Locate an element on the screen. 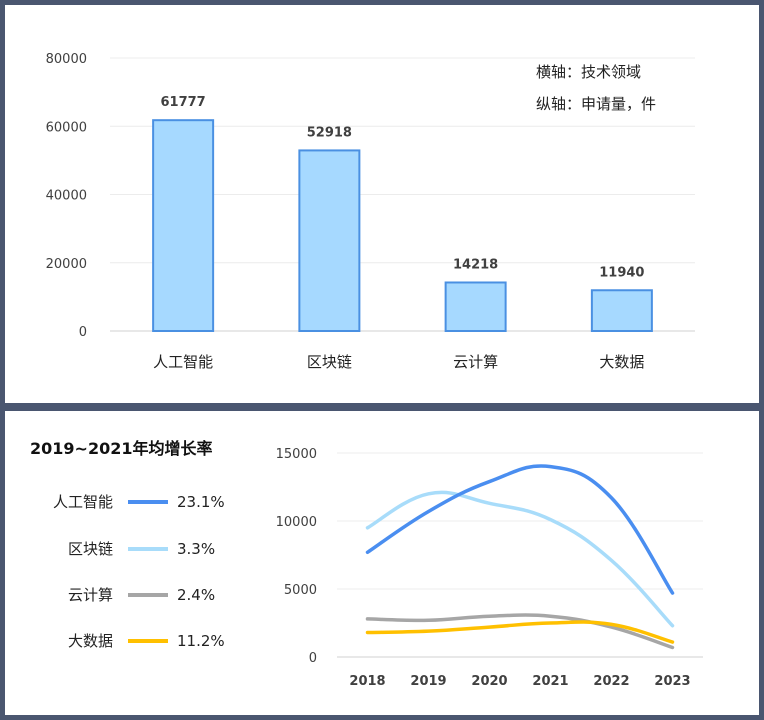 This screenshot has width=764, height=720. bar-value-label: 14218 is located at coordinates (475, 264).